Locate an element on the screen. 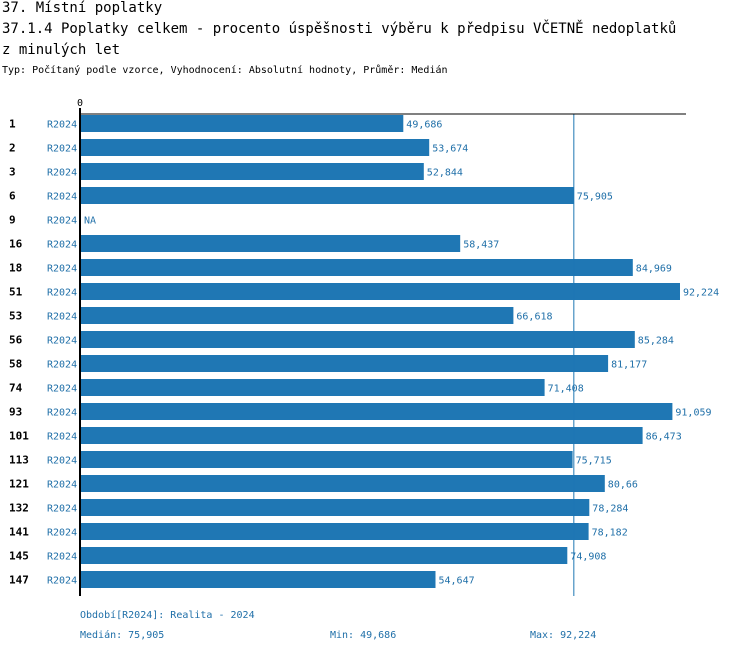 This screenshot has width=750, height=654. bar-value-label: 86,473 is located at coordinates (664, 437).